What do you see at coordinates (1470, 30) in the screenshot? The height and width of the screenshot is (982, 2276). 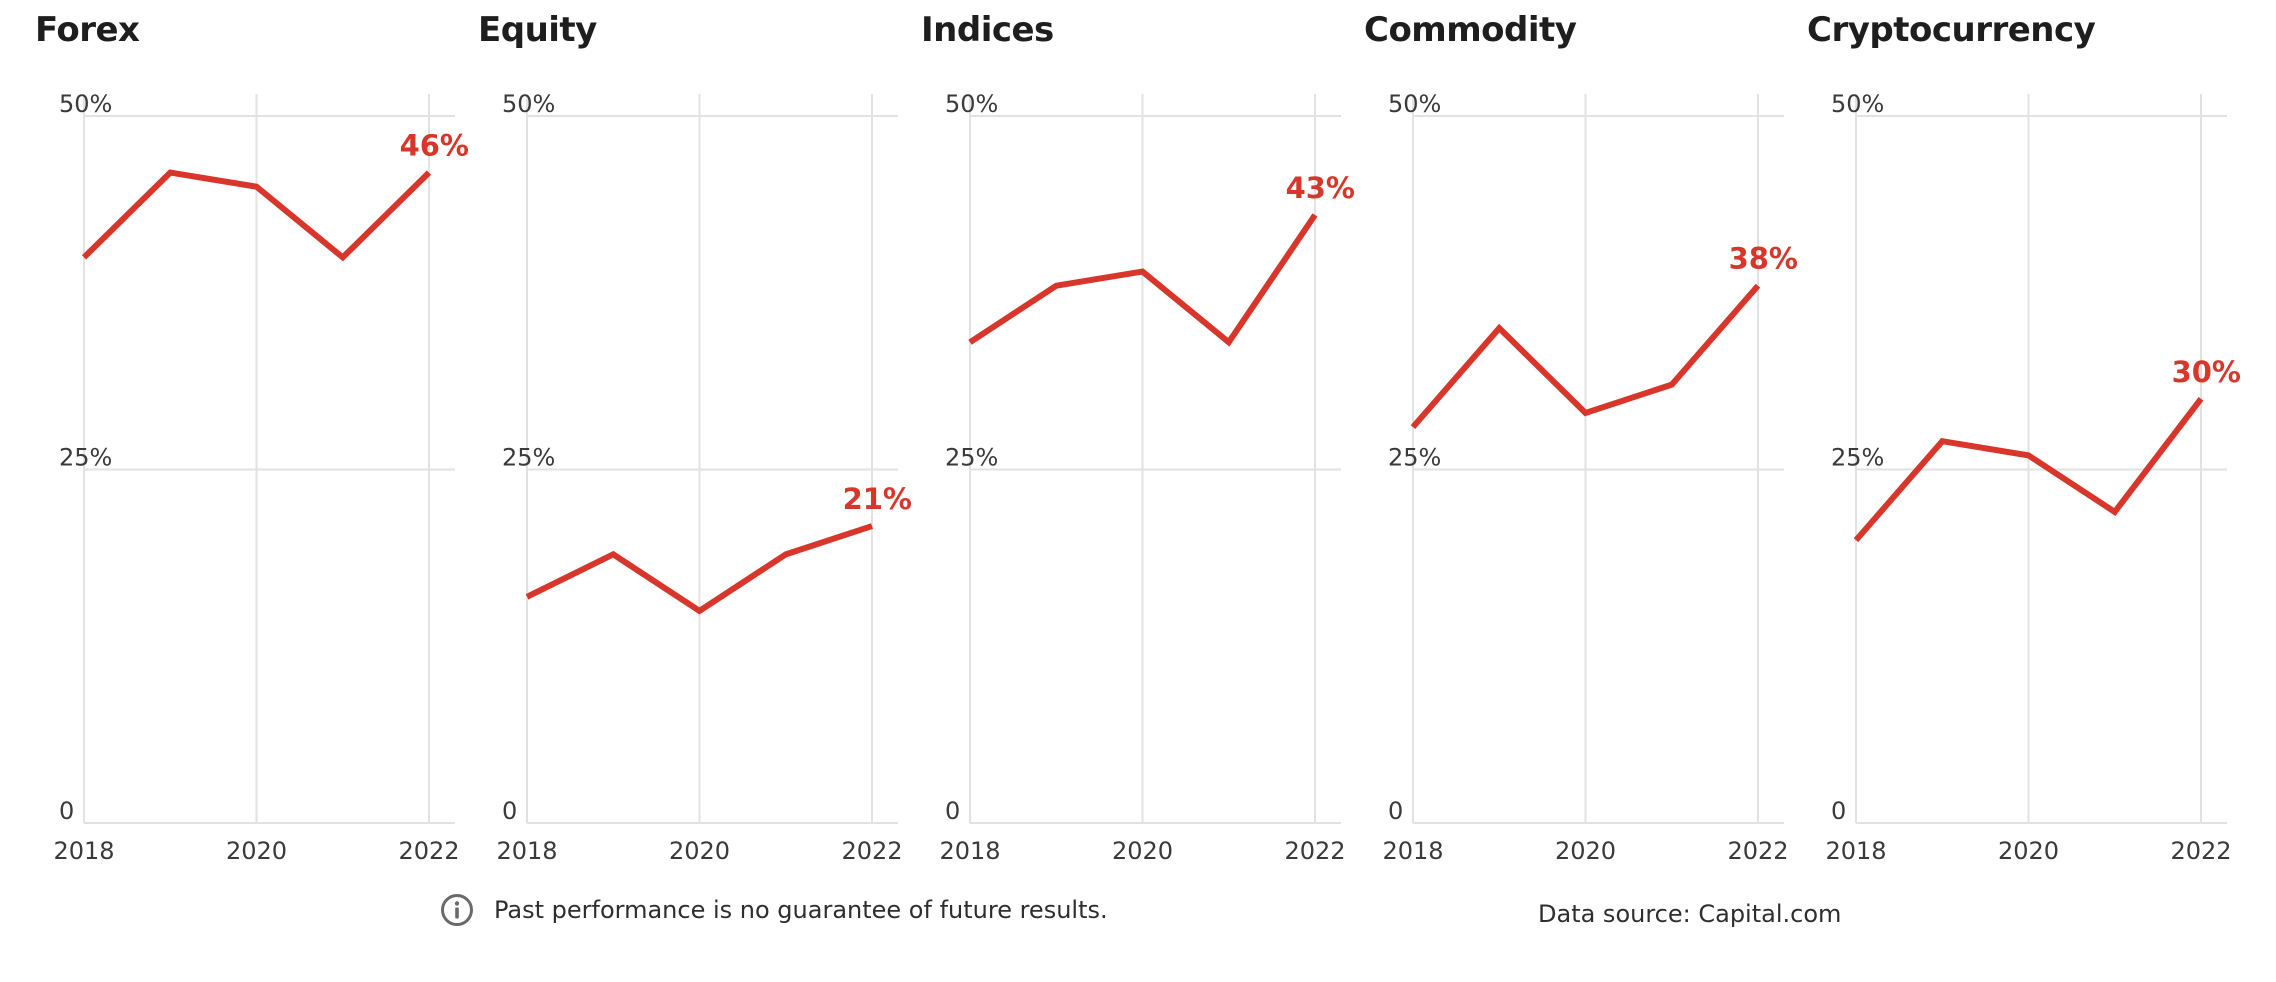 I see `chart-title: Commodity` at bounding box center [1470, 30].